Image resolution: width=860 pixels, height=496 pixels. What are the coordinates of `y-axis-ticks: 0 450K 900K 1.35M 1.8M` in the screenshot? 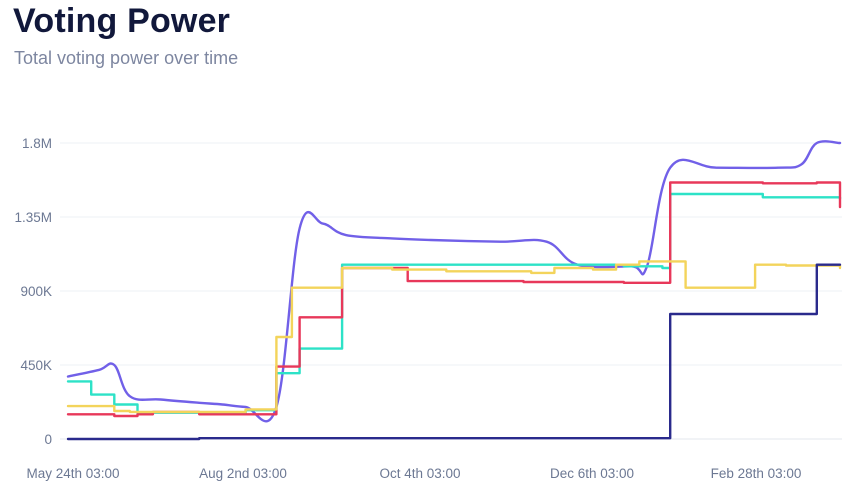 It's located at (33, 291).